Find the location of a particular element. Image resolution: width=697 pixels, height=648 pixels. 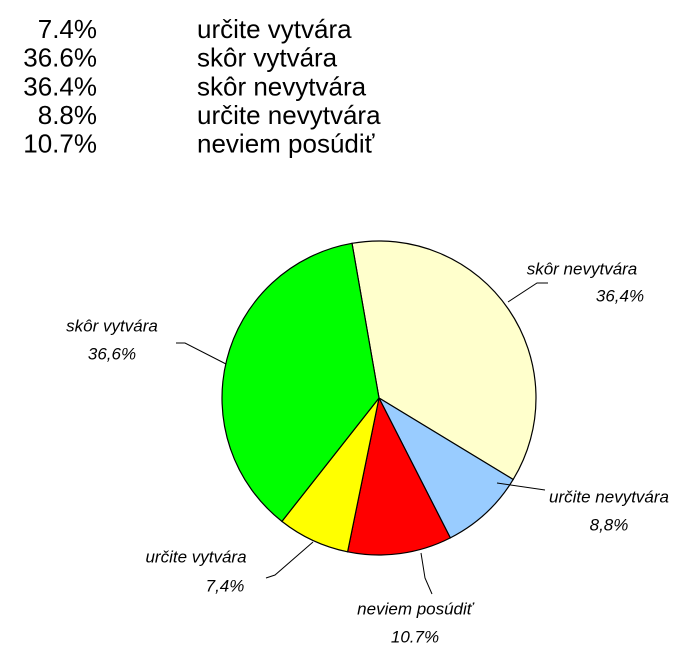

slice-label: určite vytvára is located at coordinates (195, 556).